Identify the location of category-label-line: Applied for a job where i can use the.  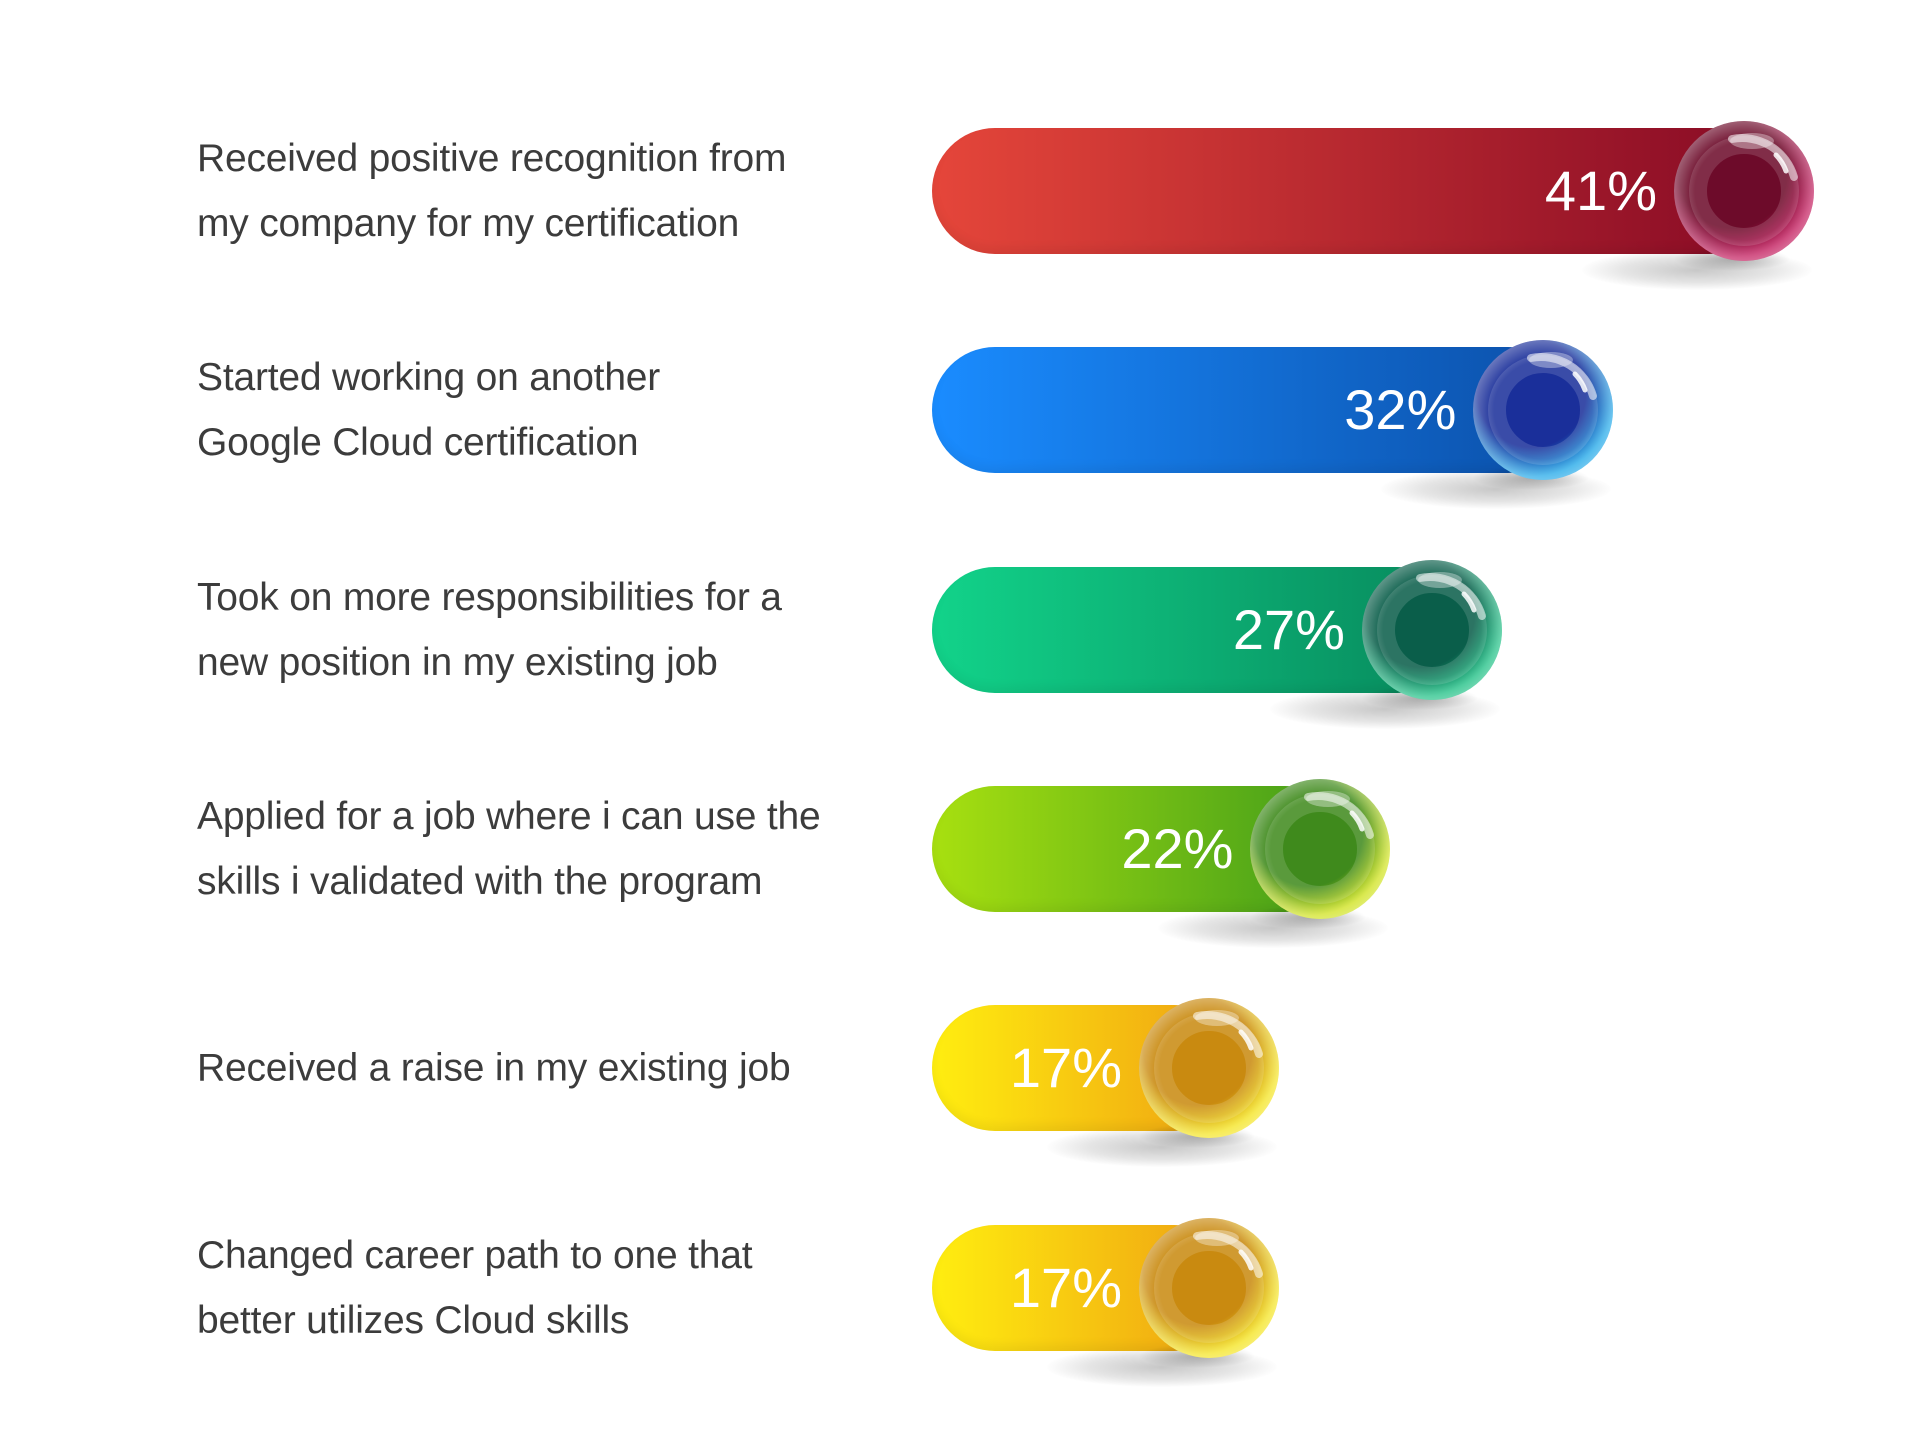
(509, 816).